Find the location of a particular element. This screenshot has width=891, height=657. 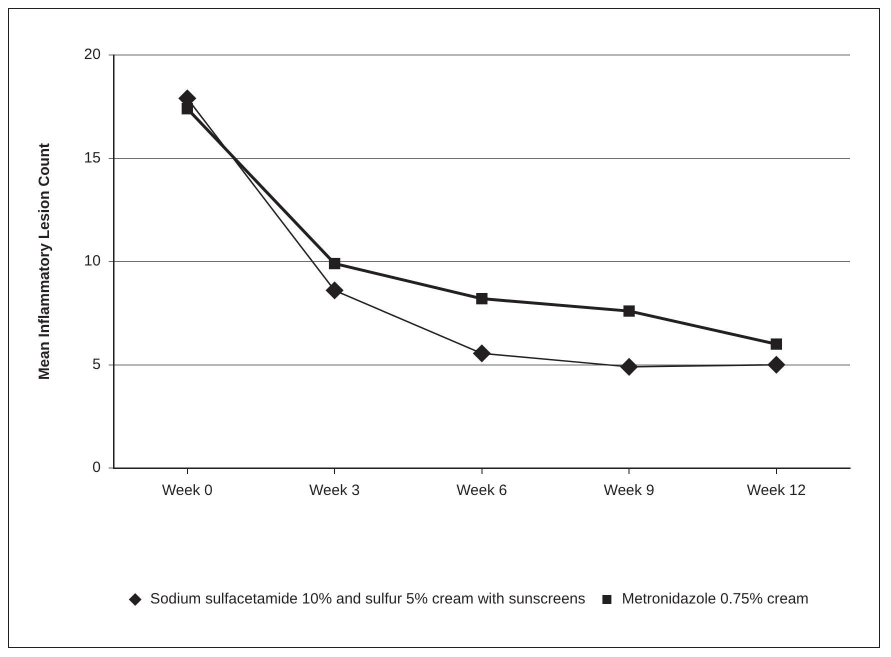

x-tick-label: Week 9 is located at coordinates (629, 491).